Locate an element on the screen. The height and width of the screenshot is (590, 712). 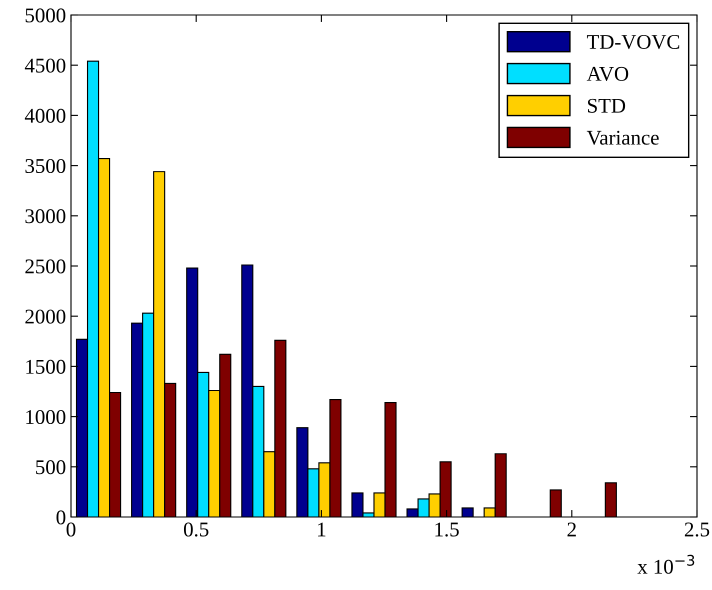
y-tick-label: 5000 is located at coordinates (46, 15).